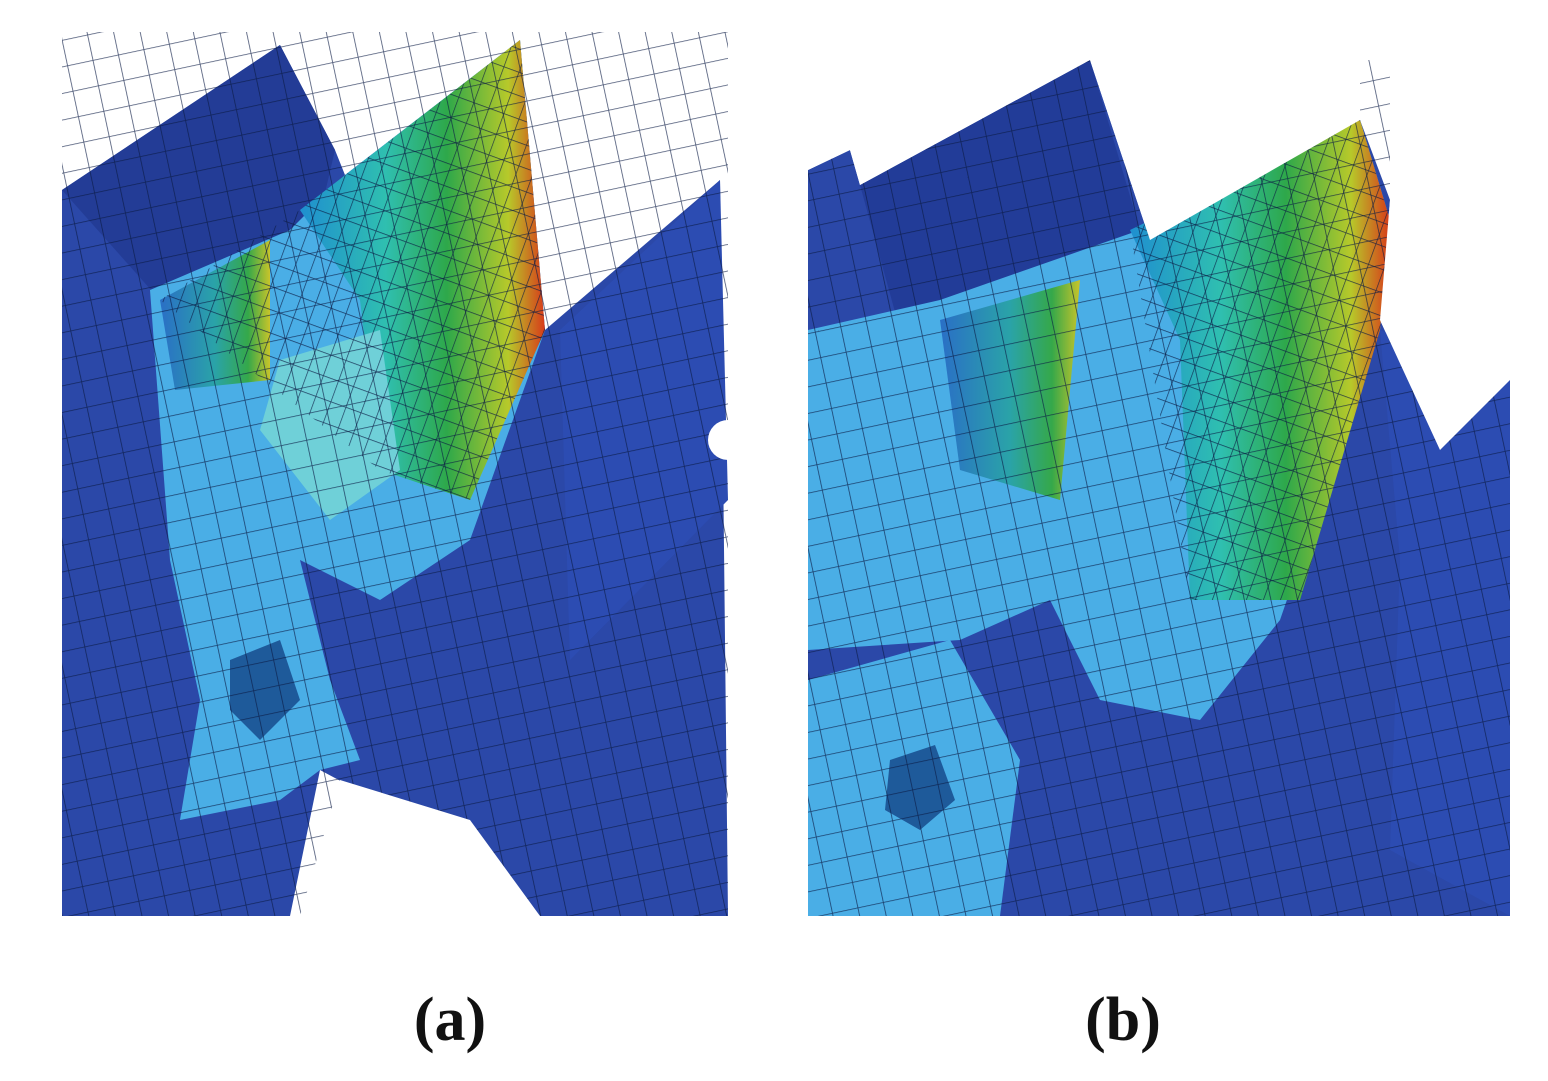 This screenshot has width=1548, height=1081. I want to click on panel-label: (b), so click(1123, 1020).